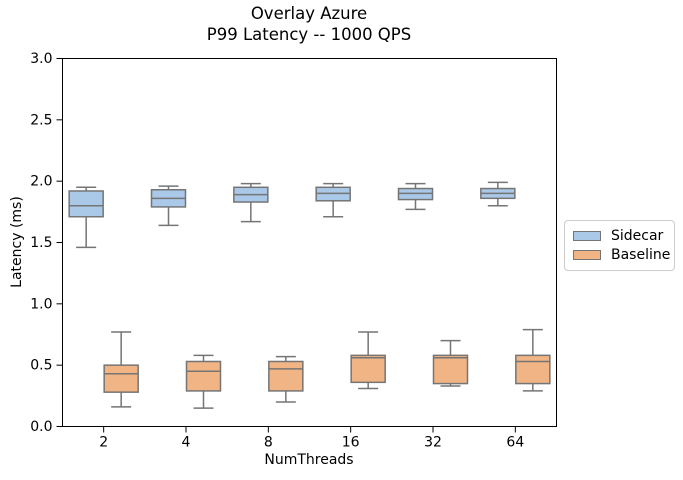 Image resolution: width=683 pixels, height=480 pixels. What do you see at coordinates (637, 235) in the screenshot?
I see `legend-label-sidecar: Sidecar` at bounding box center [637, 235].